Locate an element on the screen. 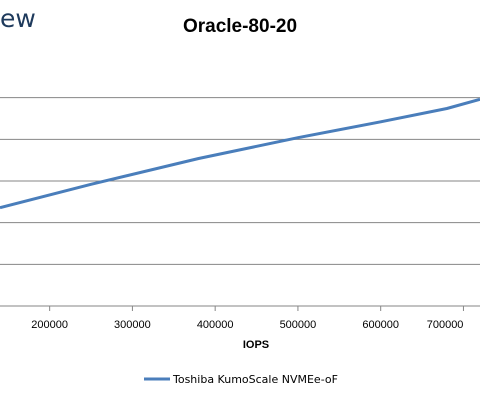  x-tick-label: 600000 is located at coordinates (380, 325).